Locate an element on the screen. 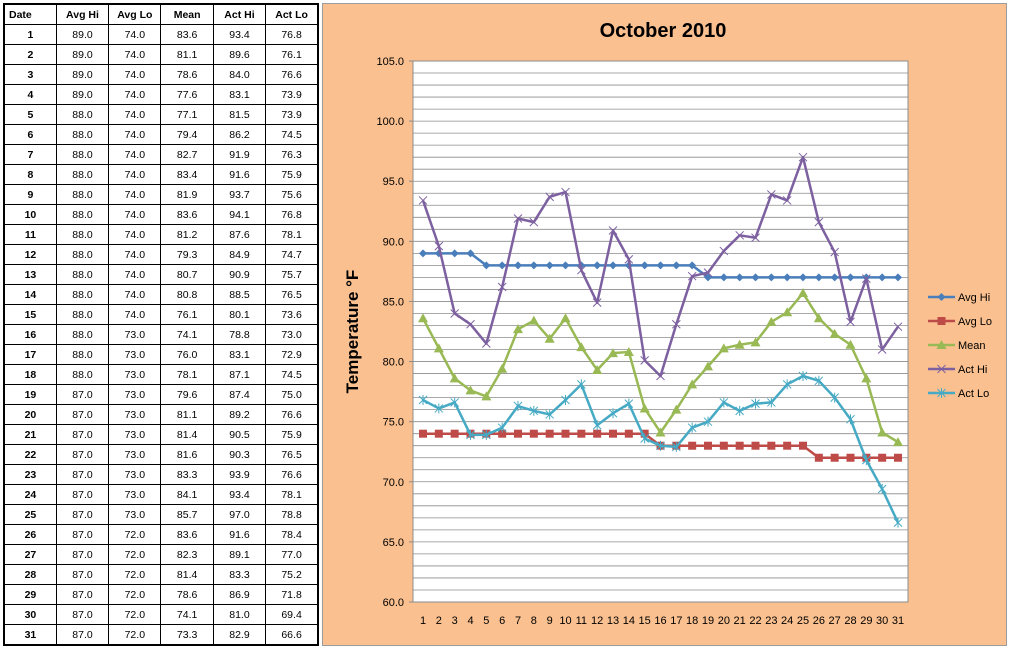 Image resolution: width=1010 pixels, height=649 pixels. value-cell: 86.9 is located at coordinates (239, 594).